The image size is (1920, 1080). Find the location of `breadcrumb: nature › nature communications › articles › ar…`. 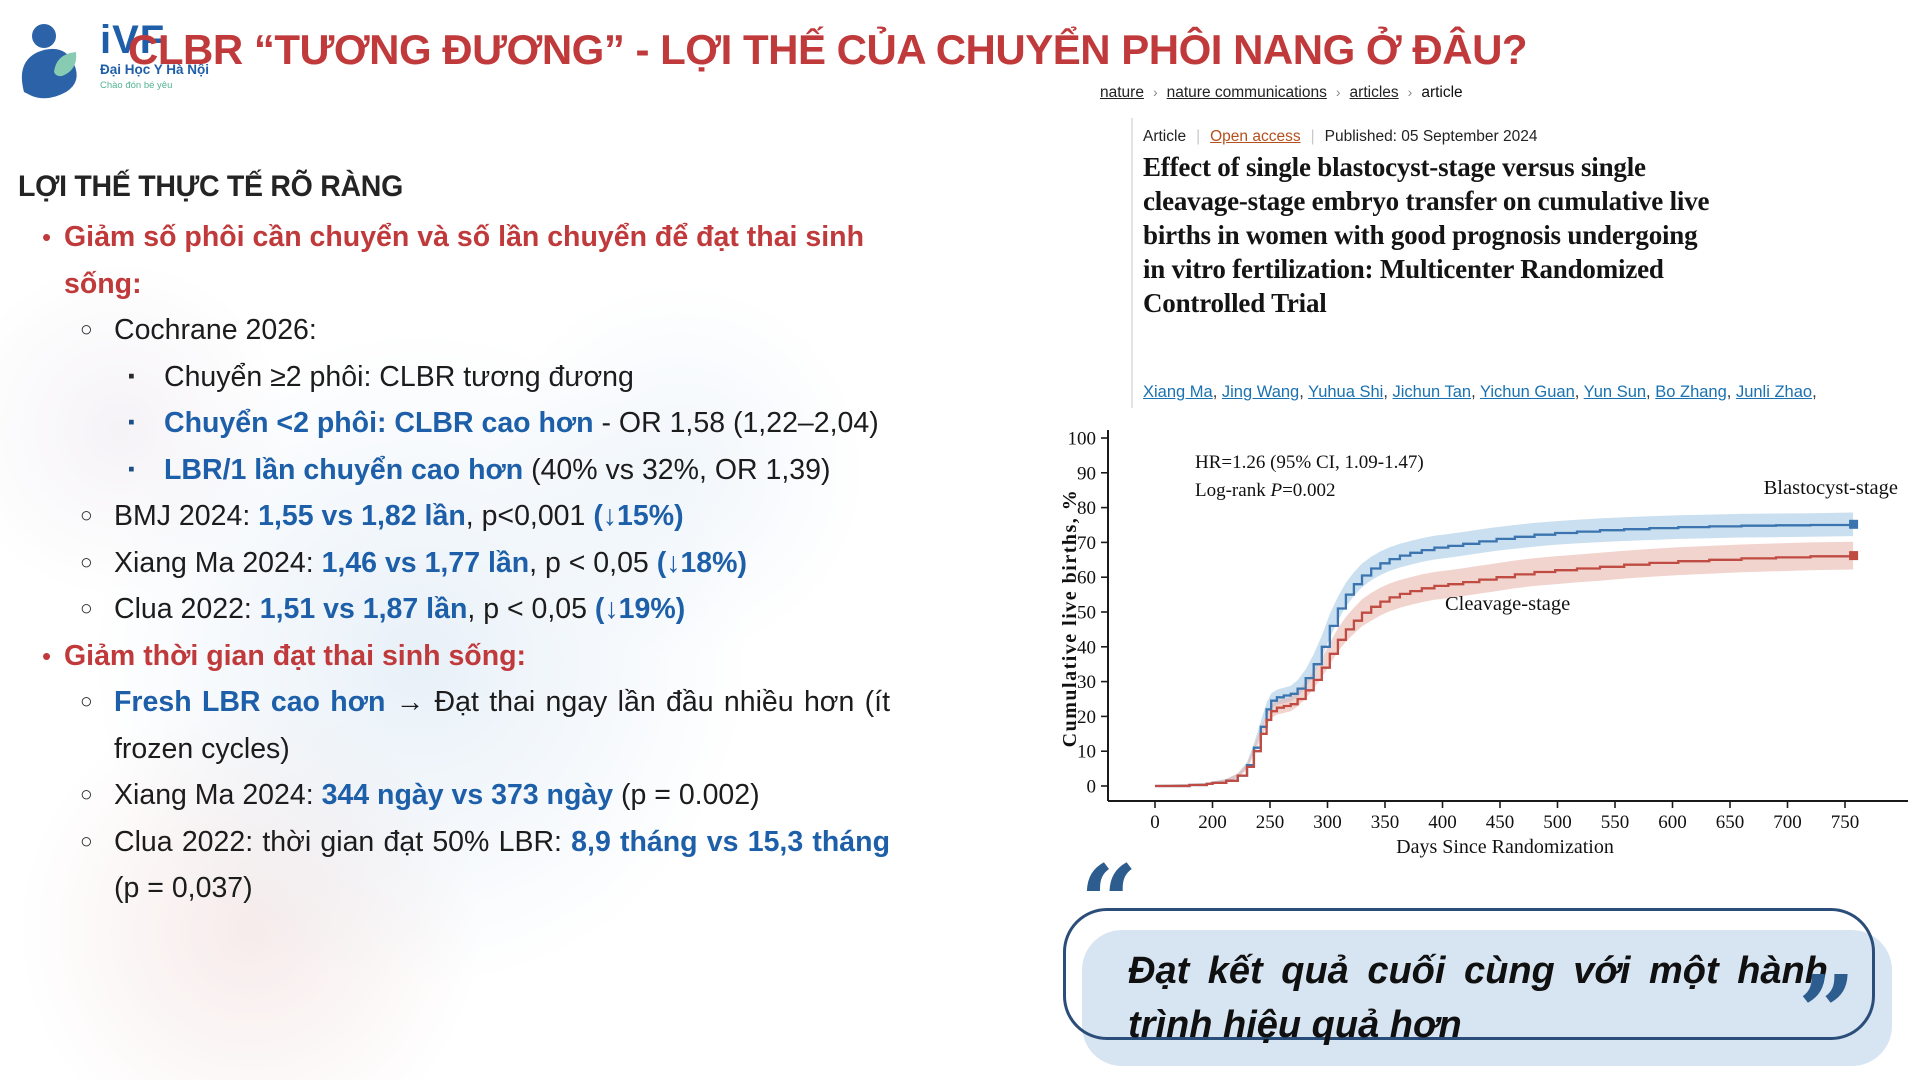

breadcrumb: nature › nature communications › articles › ar… is located at coordinates (1281, 93).